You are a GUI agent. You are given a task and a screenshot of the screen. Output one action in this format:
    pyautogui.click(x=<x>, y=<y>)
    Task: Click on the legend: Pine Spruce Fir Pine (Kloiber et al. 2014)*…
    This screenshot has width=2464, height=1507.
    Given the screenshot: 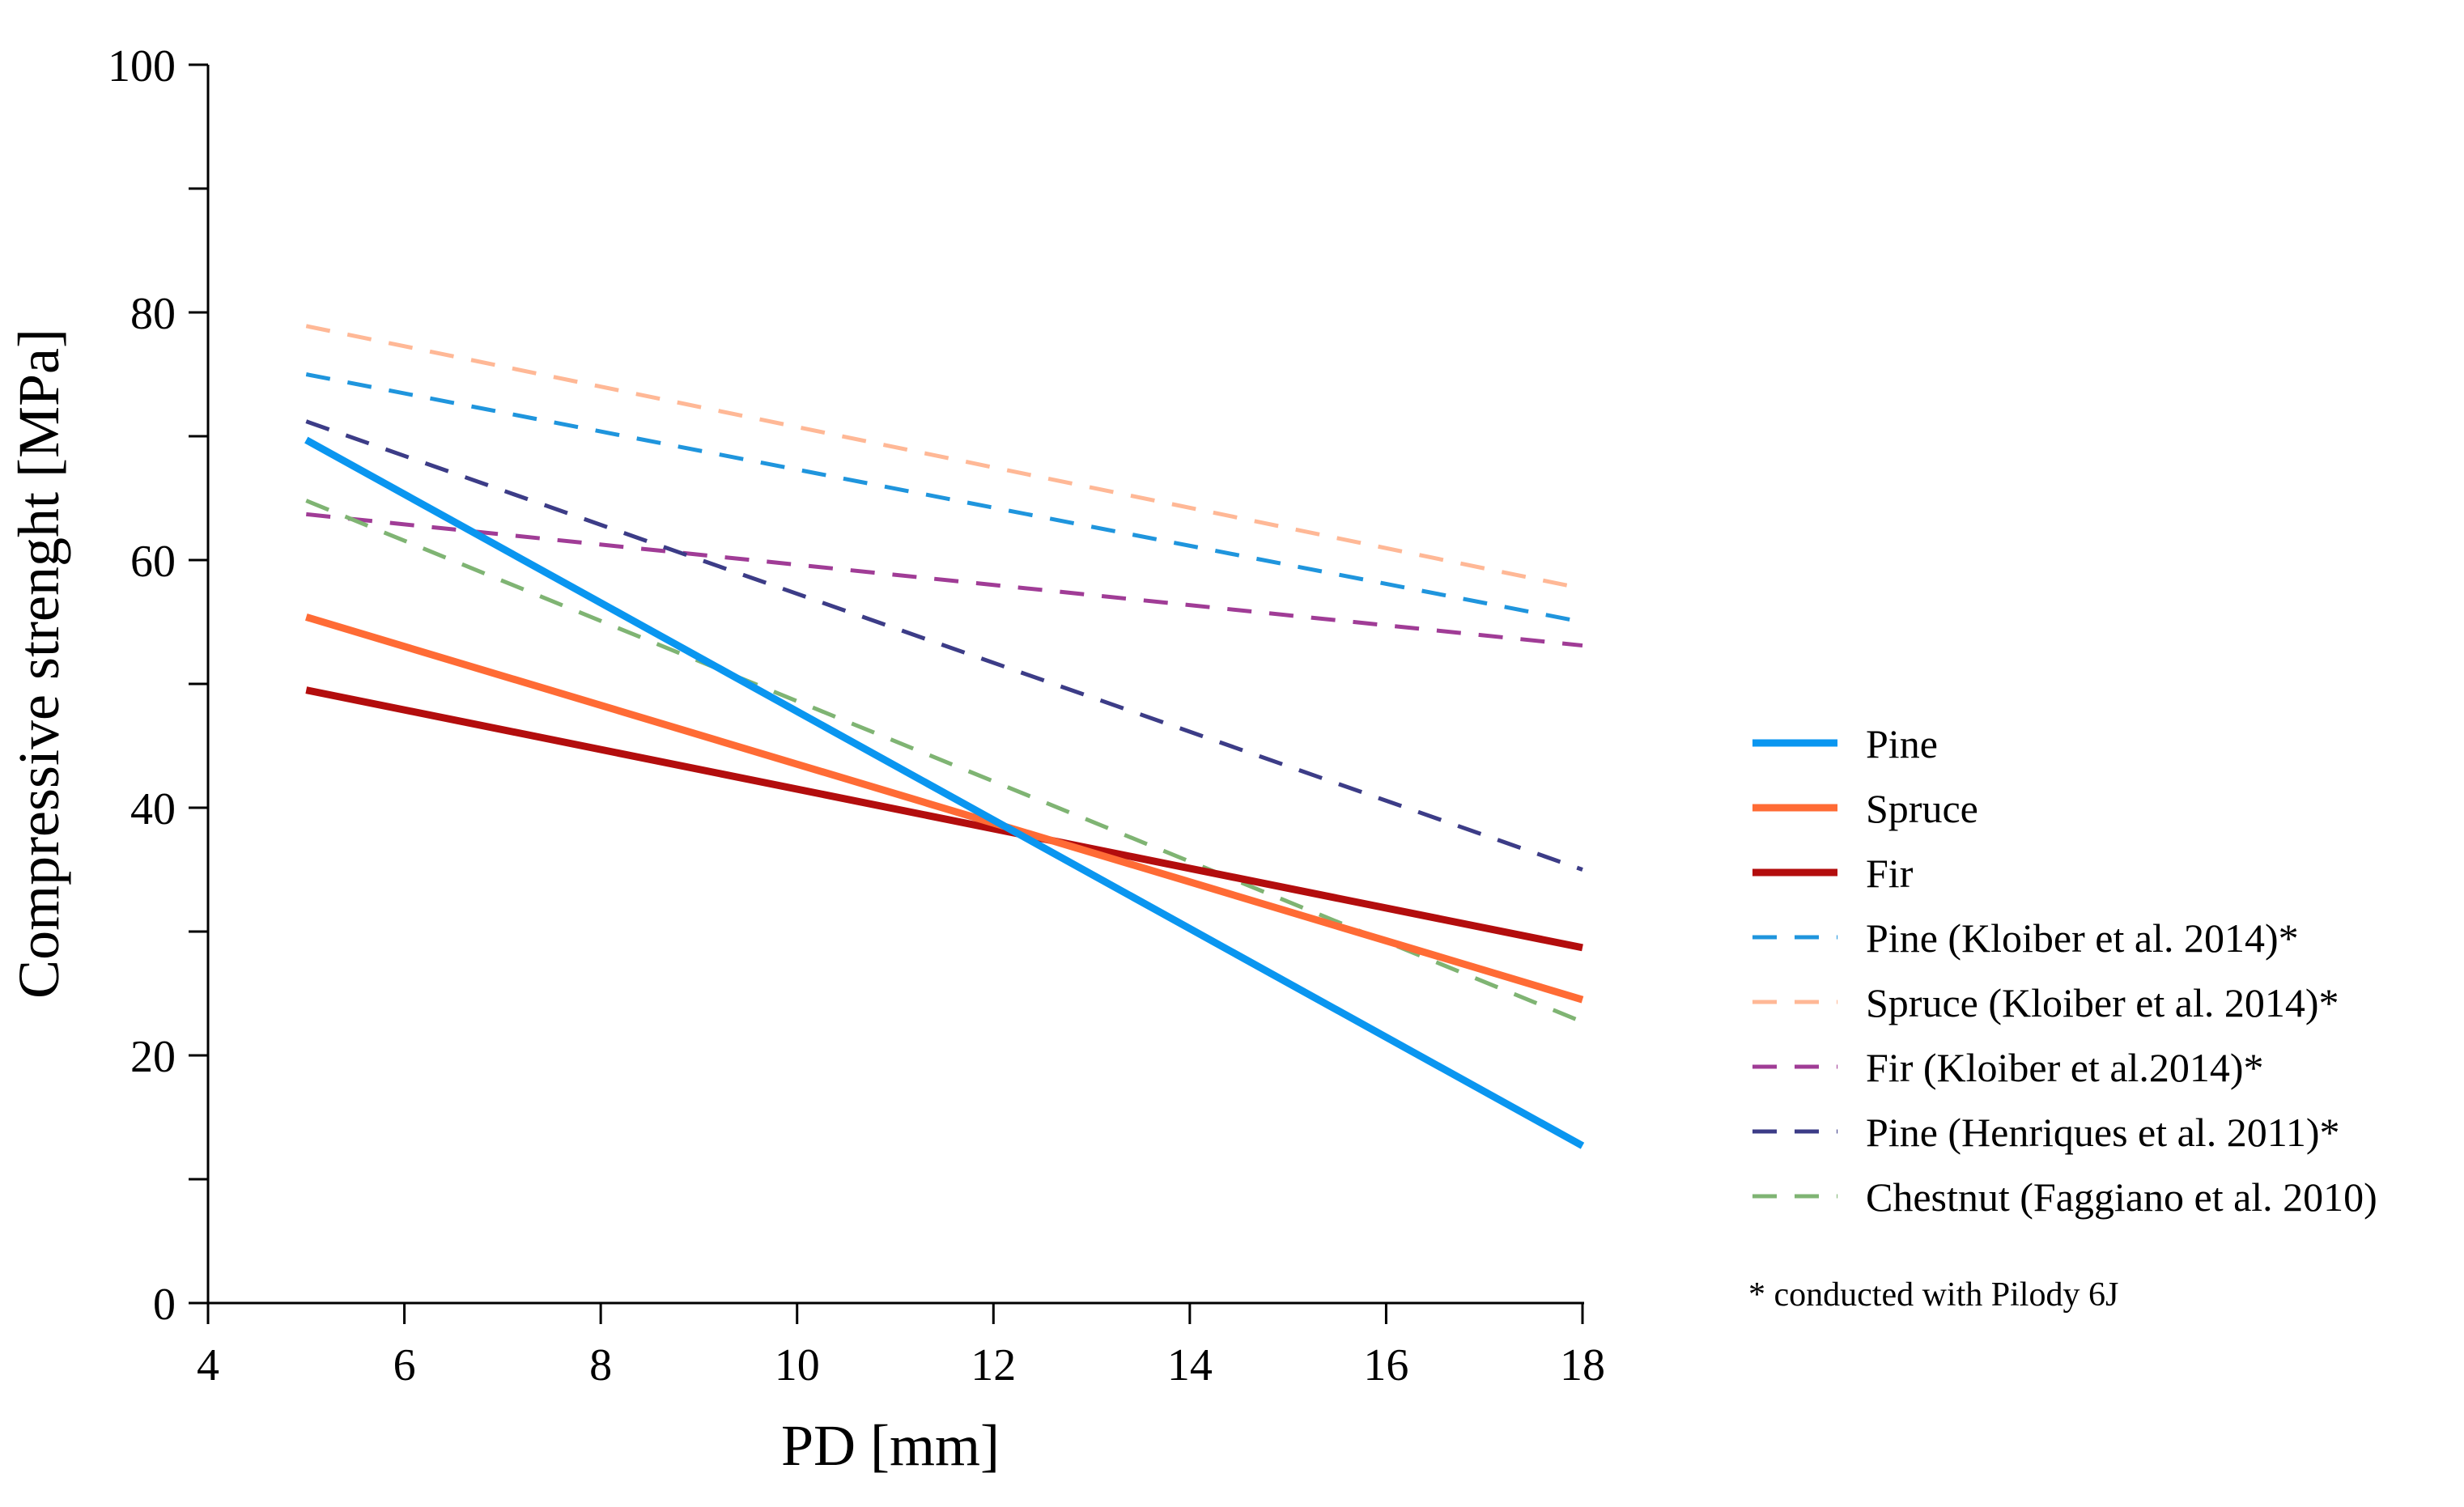 What is the action you would take?
    pyautogui.click(x=2064, y=971)
    